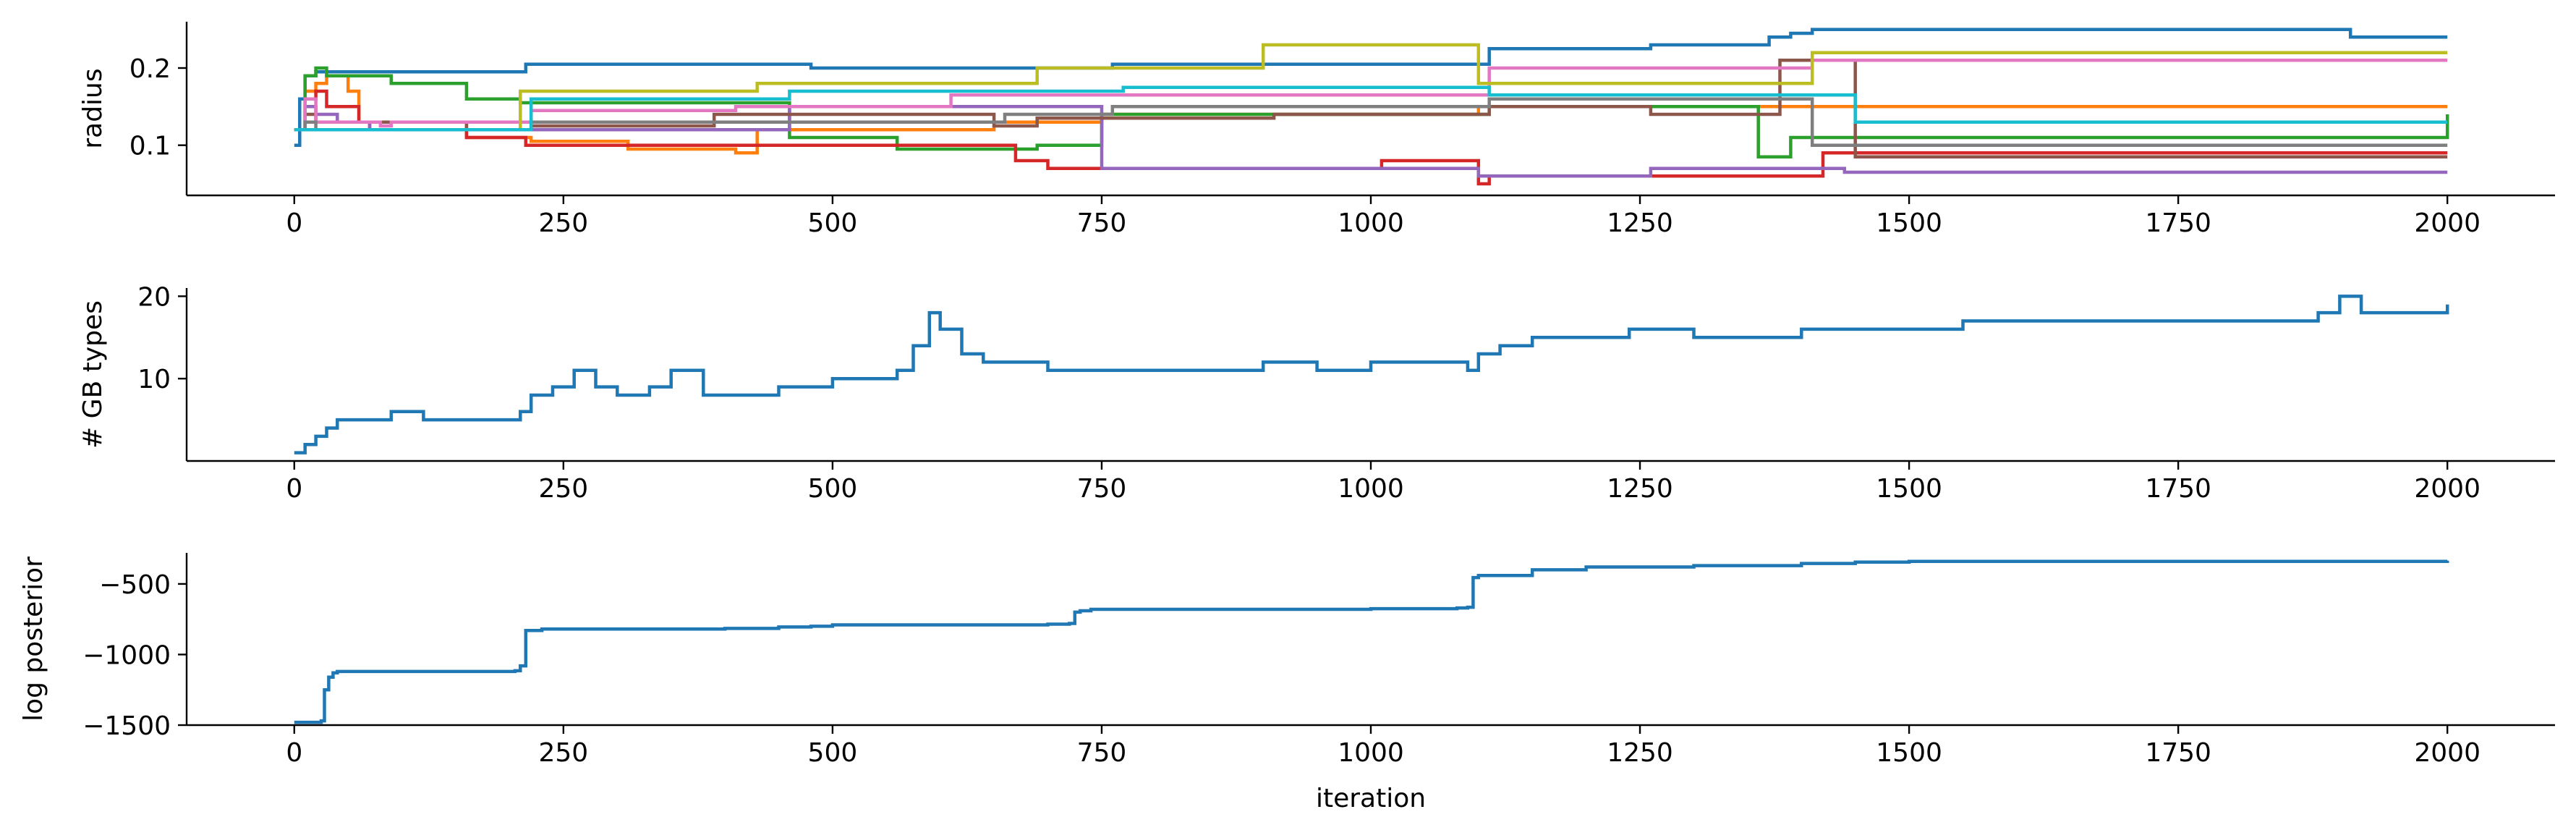 The image size is (2576, 838). What do you see at coordinates (2178, 223) in the screenshot?
I see `radius-x-tick-label: 1750` at bounding box center [2178, 223].